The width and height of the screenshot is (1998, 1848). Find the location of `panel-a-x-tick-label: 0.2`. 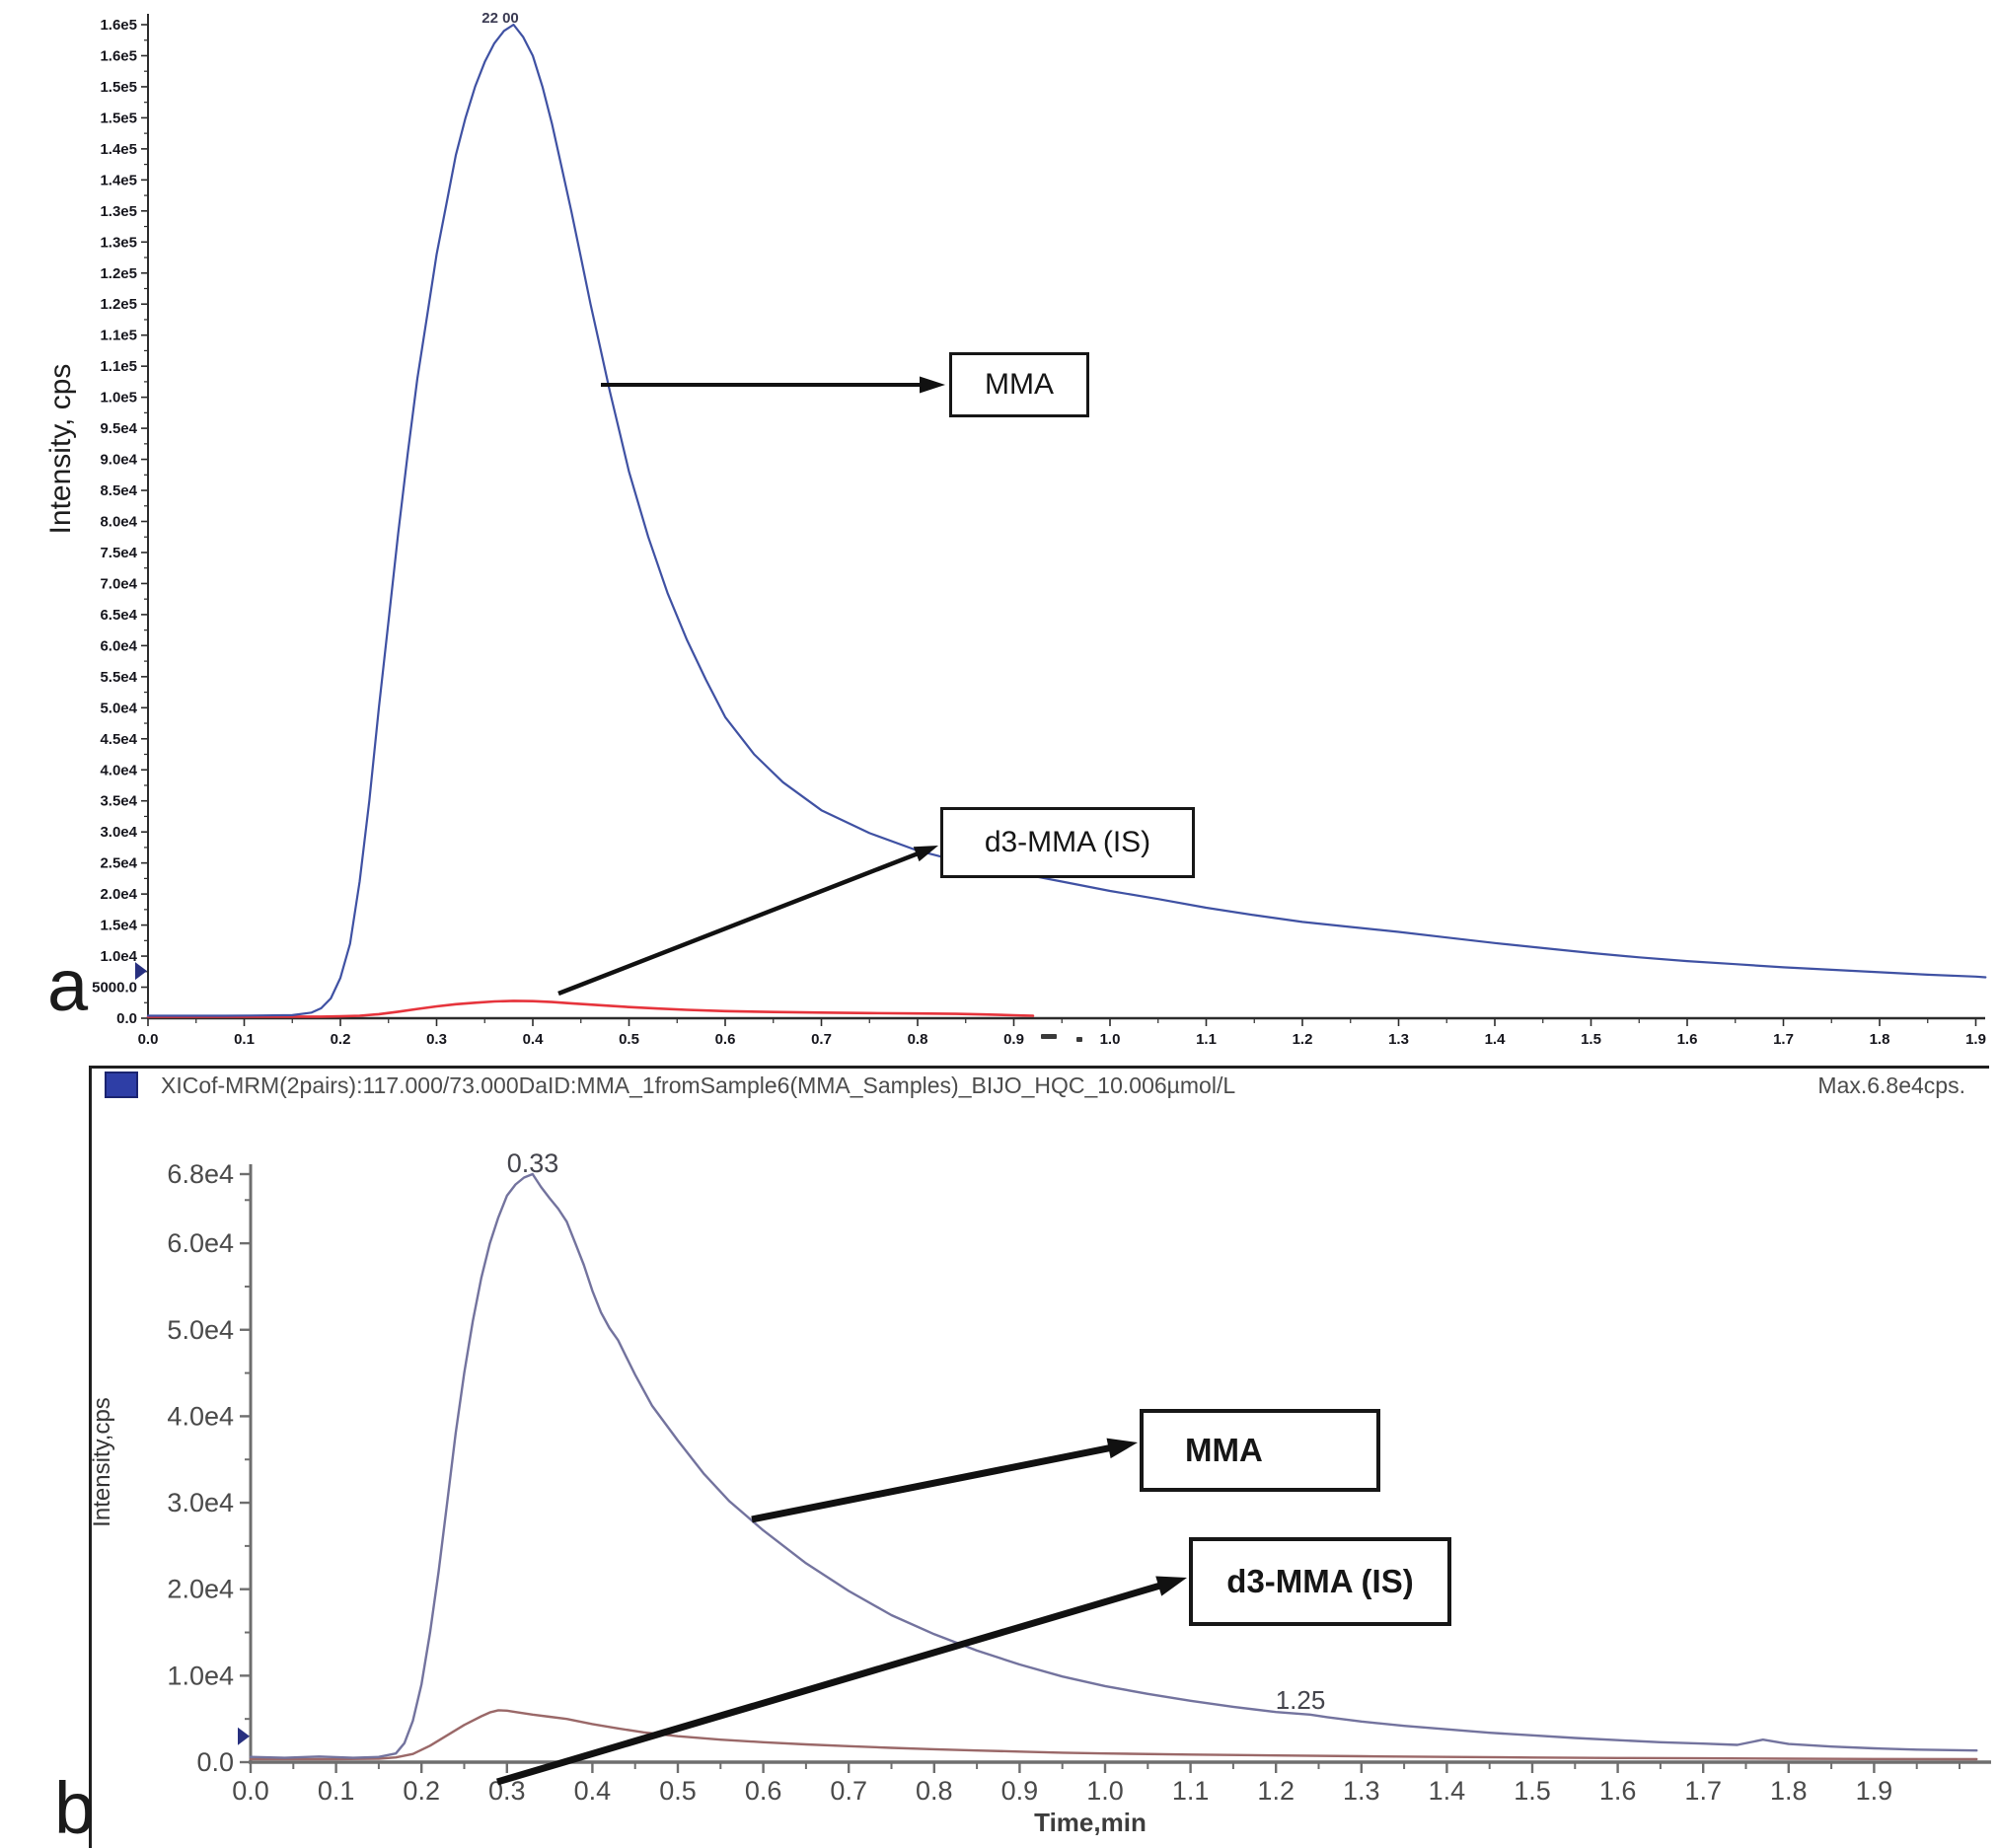

panel-a-x-tick-label: 0.2 is located at coordinates (341, 1039).